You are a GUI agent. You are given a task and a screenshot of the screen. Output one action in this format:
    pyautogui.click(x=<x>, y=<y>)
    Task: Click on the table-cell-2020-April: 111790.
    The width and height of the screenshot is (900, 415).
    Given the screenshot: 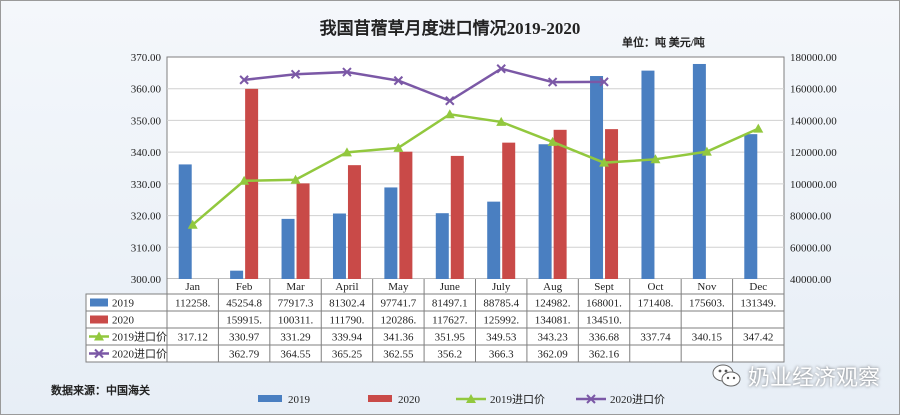 What is the action you would take?
    pyautogui.click(x=346, y=321)
    